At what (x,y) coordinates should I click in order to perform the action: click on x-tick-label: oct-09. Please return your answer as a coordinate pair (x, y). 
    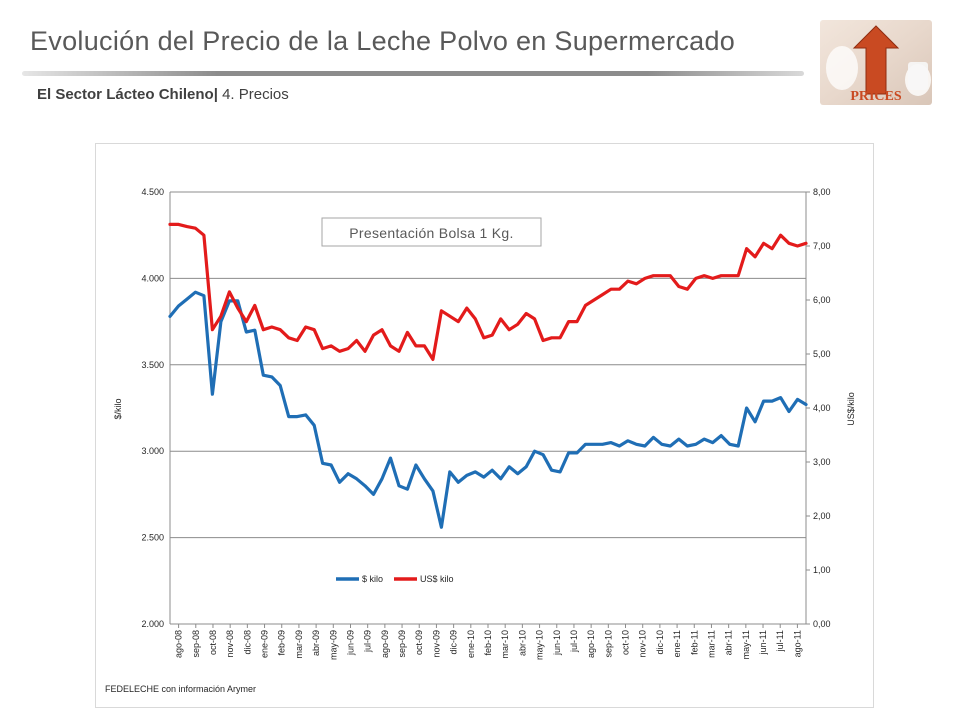
    Looking at the image, I should click on (419, 642).